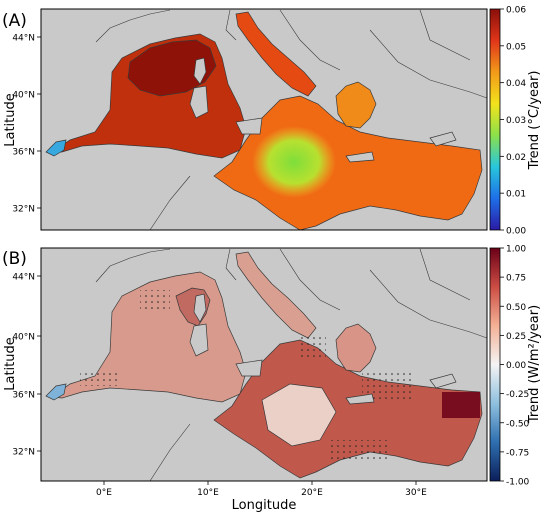 The width and height of the screenshot is (550, 519). I want to click on colorbar-ticks: 1.00 0.75 0.50 0.25 0.00 -0.25 -0.50 -0.75 -1.00, so click(515, 366).